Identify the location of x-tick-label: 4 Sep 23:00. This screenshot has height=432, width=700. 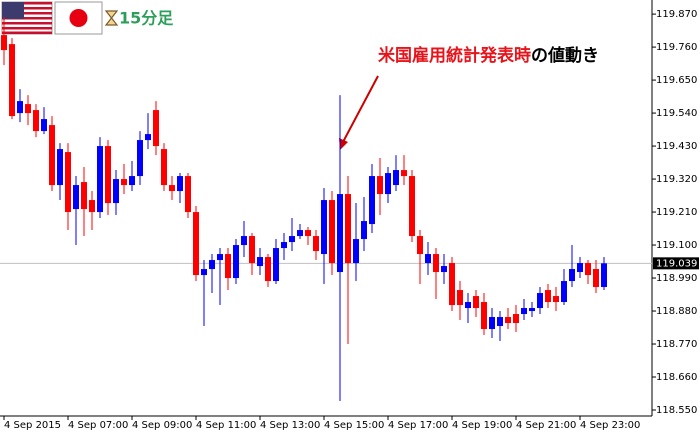
(610, 425).